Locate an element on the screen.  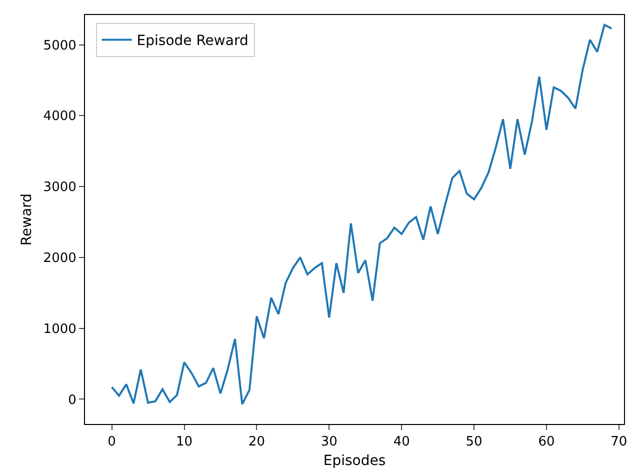
y-tick-label: 0 is located at coordinates (72, 400).